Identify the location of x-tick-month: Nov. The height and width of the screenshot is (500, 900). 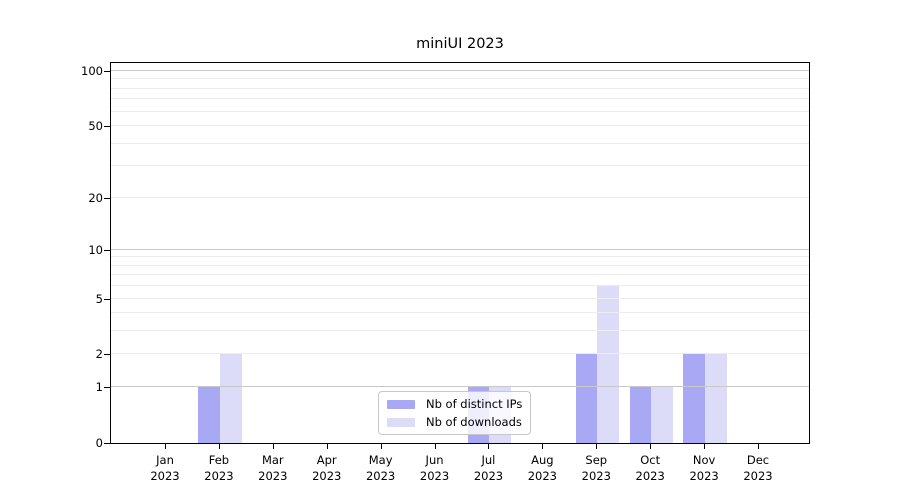
(704, 460).